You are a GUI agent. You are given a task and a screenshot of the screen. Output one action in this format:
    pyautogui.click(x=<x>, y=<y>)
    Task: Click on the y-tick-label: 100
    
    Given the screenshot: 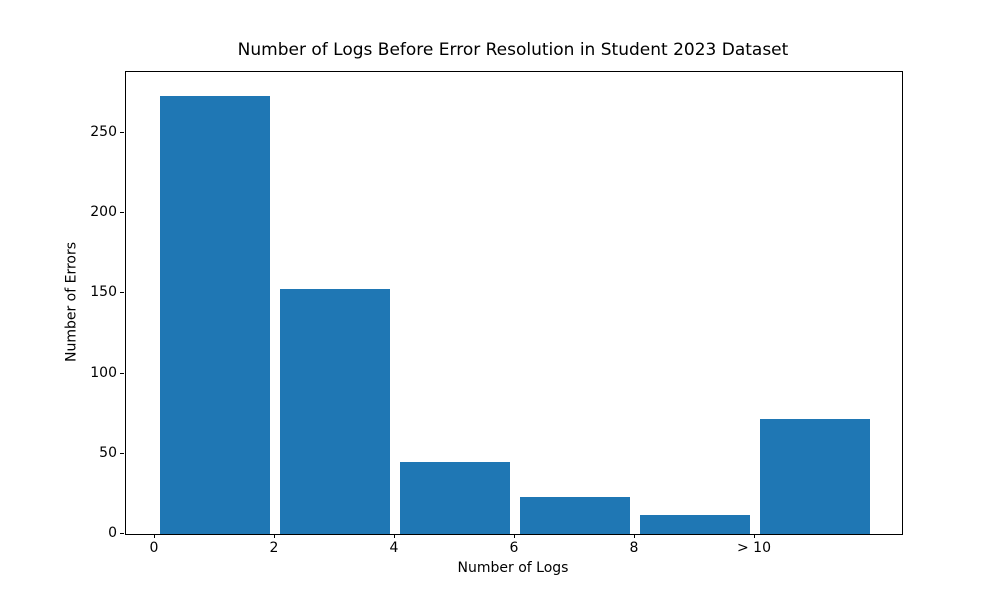 What is the action you would take?
    pyautogui.click(x=103, y=372)
    